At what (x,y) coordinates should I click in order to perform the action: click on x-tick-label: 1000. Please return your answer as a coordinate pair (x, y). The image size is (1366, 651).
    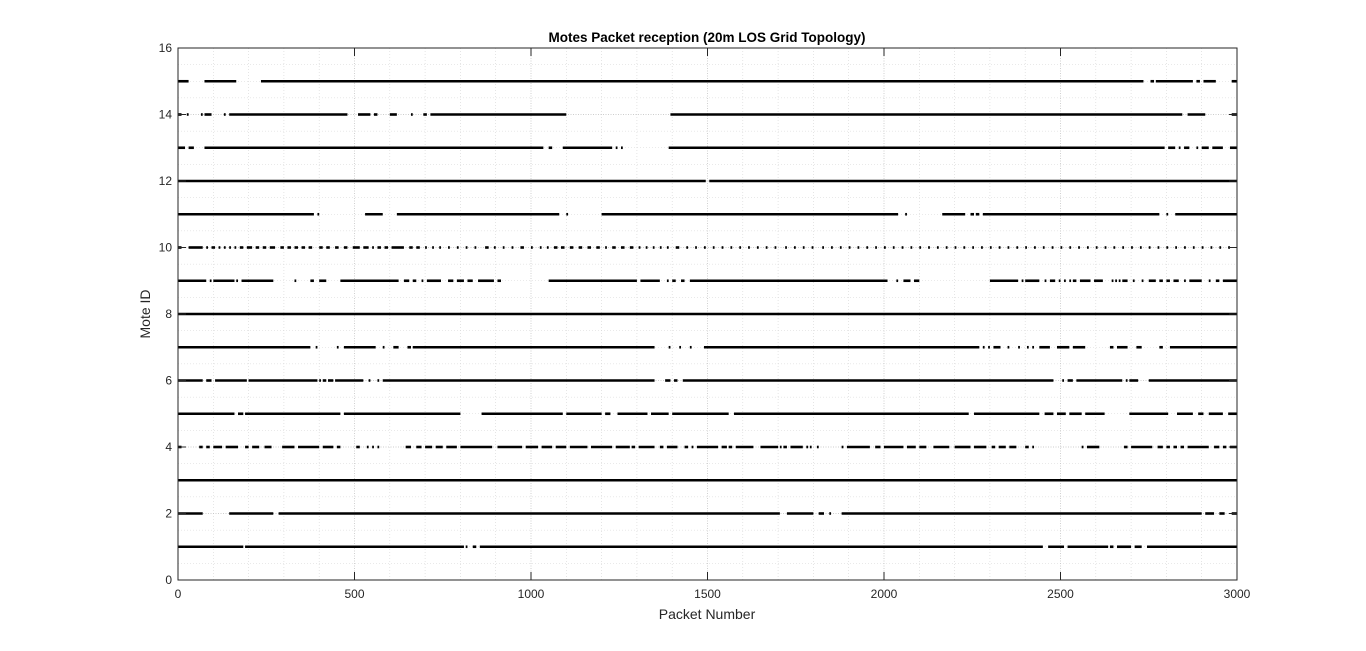
    Looking at the image, I should click on (531, 594).